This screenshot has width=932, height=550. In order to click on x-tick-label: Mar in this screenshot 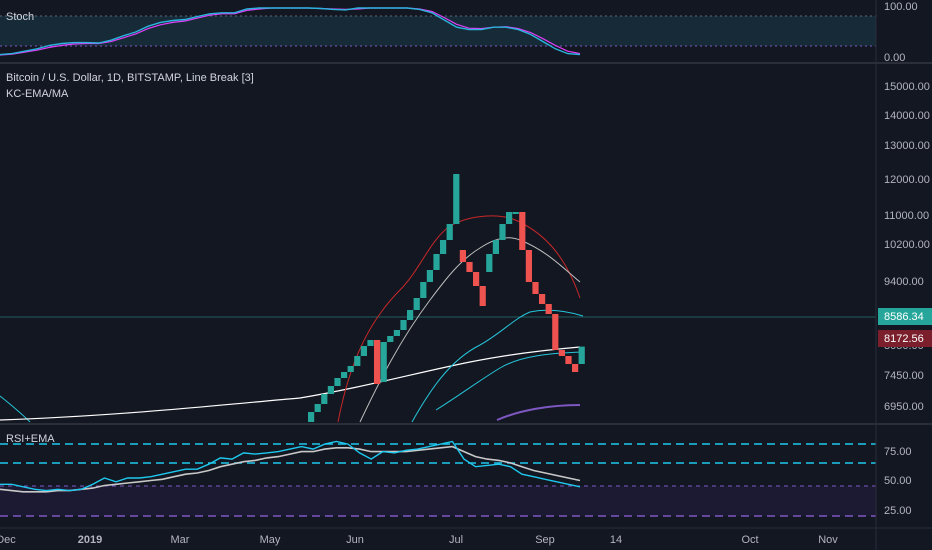, I will do `click(180, 540)`.